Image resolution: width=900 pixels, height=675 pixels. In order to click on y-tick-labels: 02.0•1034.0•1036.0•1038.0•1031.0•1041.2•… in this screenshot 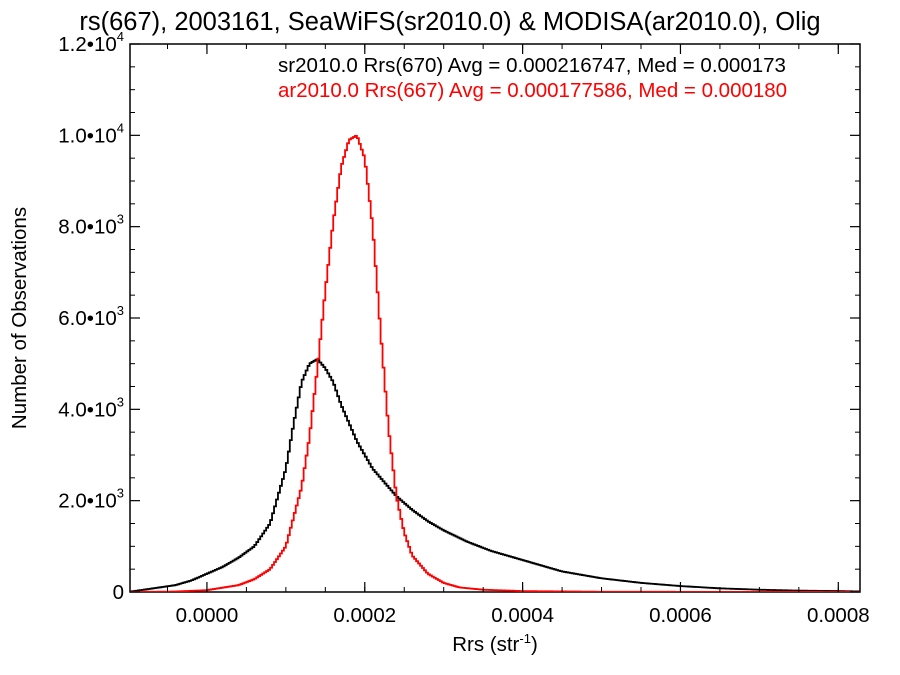, I will do `click(91, 316)`.